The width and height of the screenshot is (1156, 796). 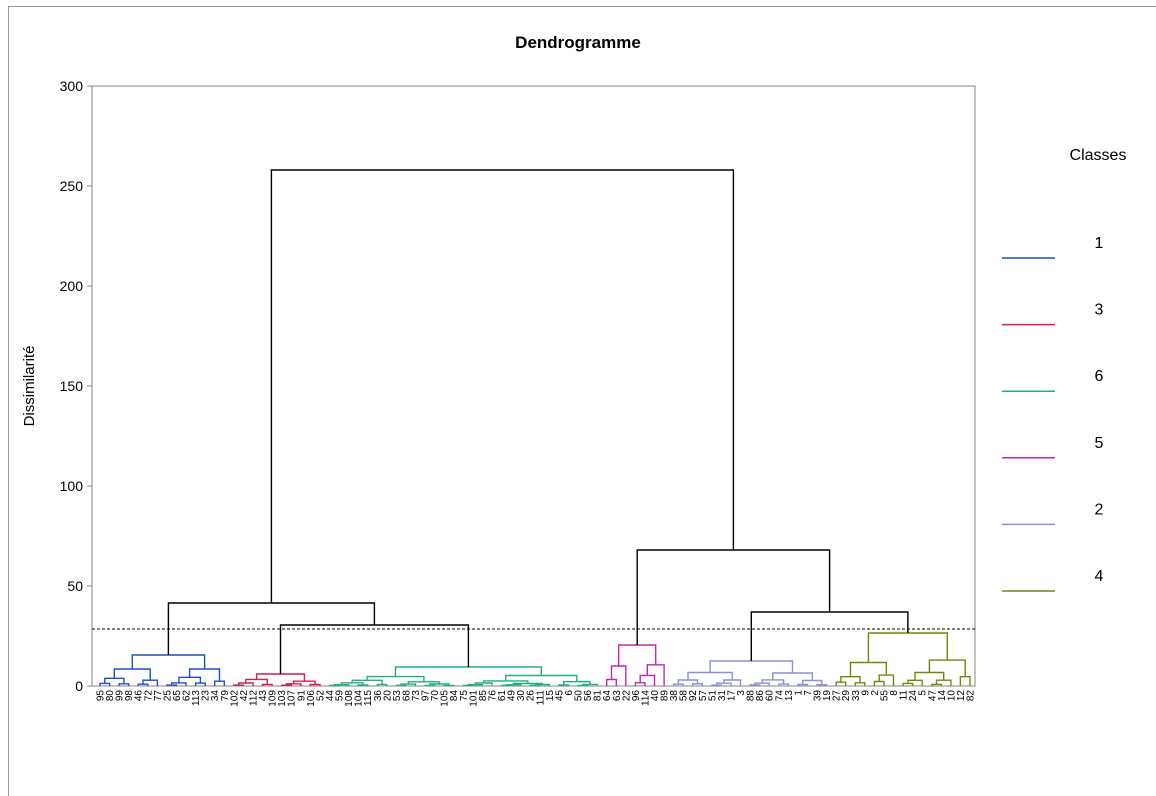 What do you see at coordinates (942, 696) in the screenshot?
I see `leaf-label: 14` at bounding box center [942, 696].